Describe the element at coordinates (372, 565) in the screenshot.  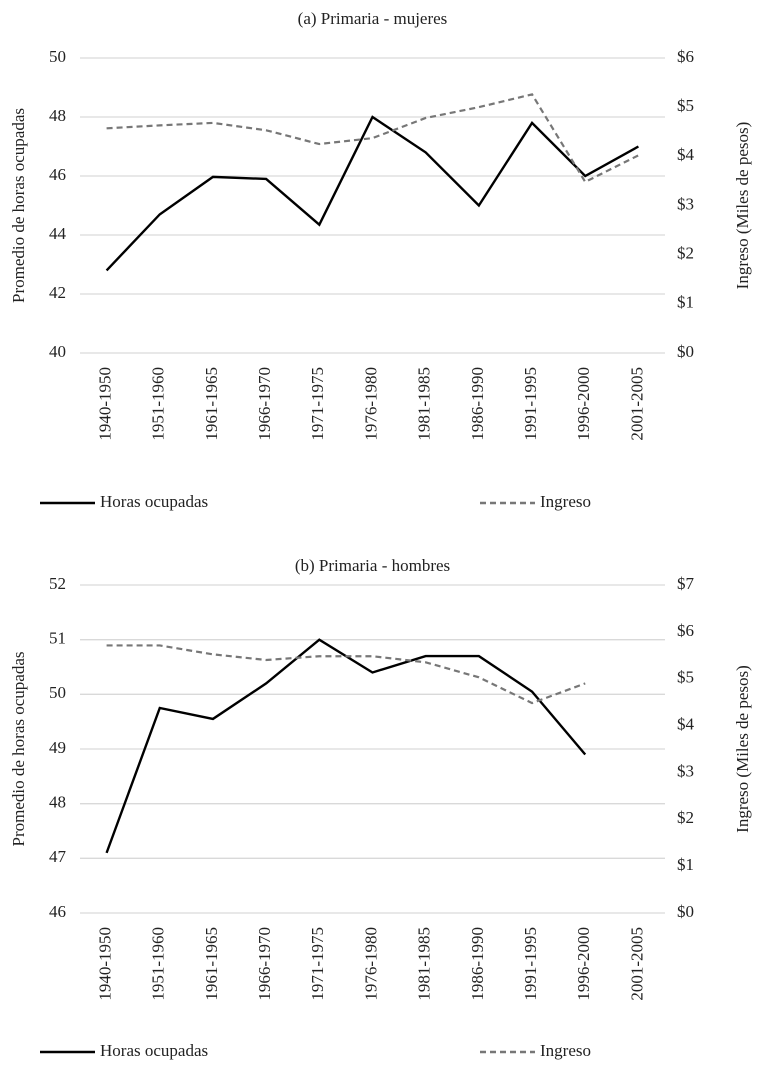
I see `chart-title: (b) Primaria - hombres` at that location.